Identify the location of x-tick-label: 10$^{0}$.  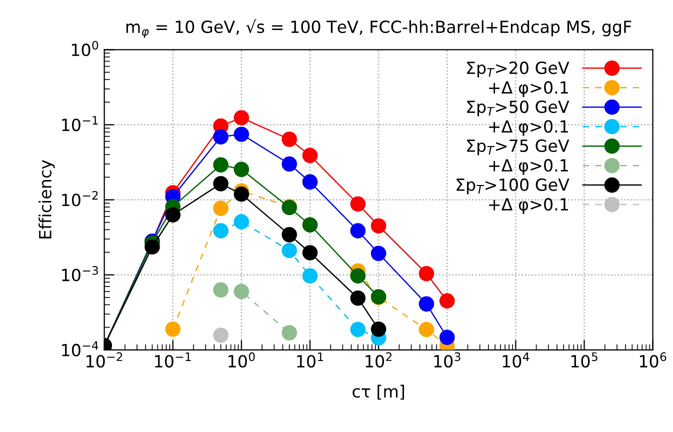
(241, 360).